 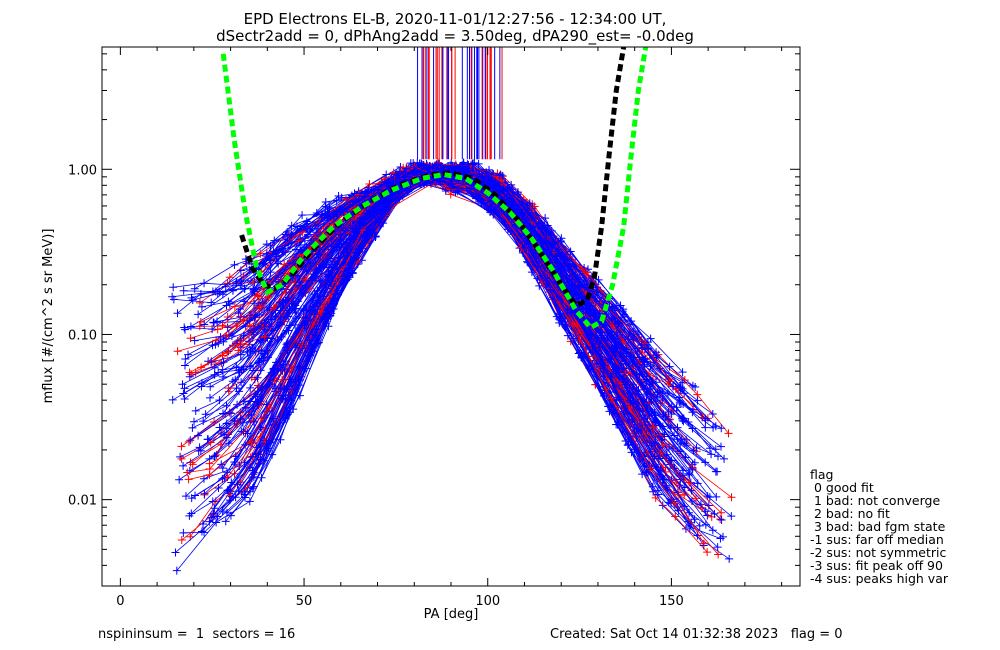 What do you see at coordinates (451, 614) in the screenshot?
I see `x-axis-label: PA [deg]` at bounding box center [451, 614].